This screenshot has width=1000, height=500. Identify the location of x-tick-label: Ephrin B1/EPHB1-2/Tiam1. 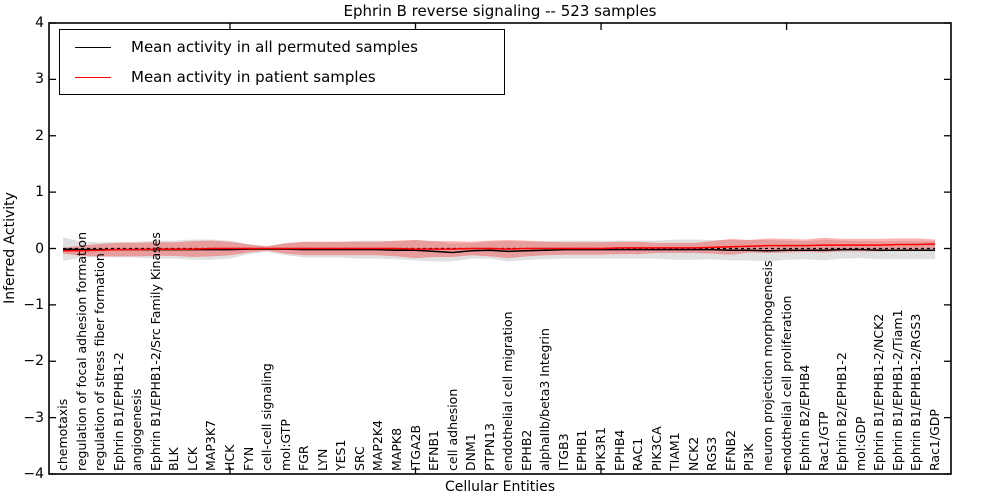
(897, 390).